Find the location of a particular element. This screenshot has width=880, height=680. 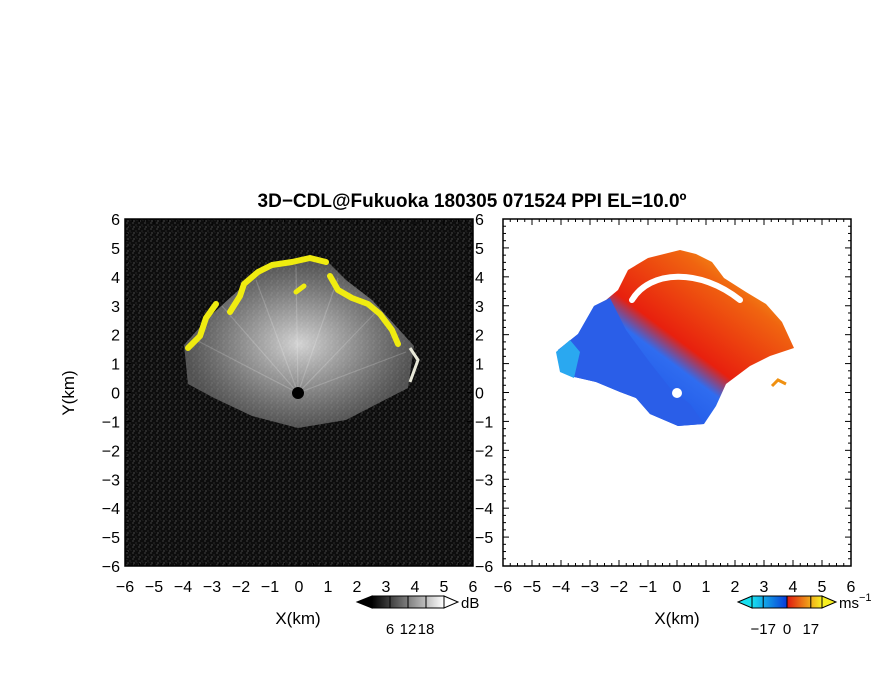

y-tick-label: −1 is located at coordinates (111, 422).